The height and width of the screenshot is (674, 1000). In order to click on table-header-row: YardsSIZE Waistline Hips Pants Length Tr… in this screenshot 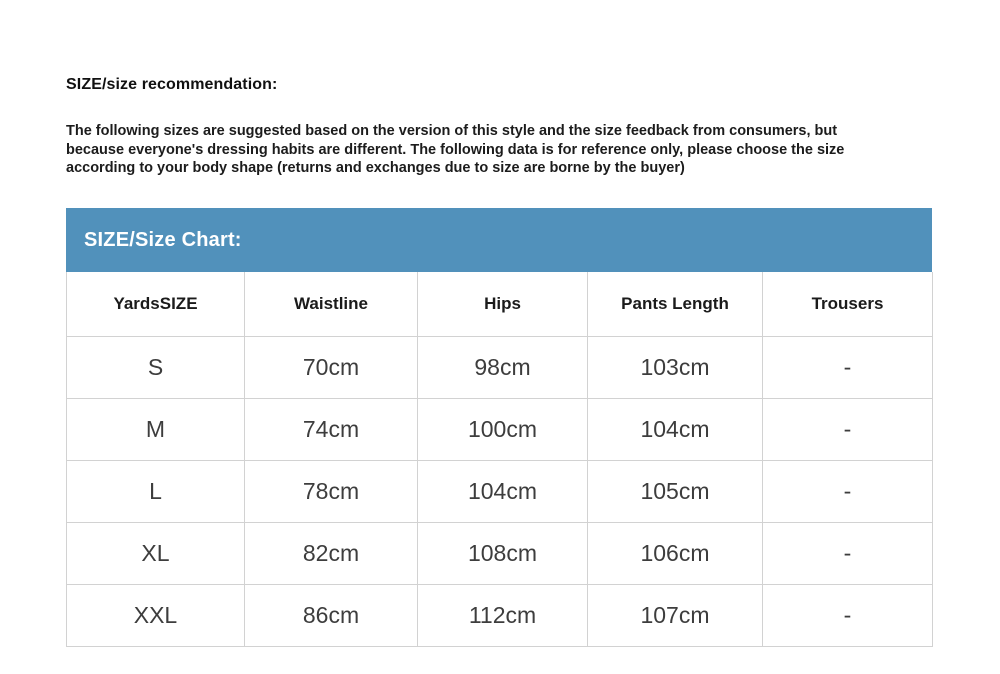, I will do `click(499, 304)`.